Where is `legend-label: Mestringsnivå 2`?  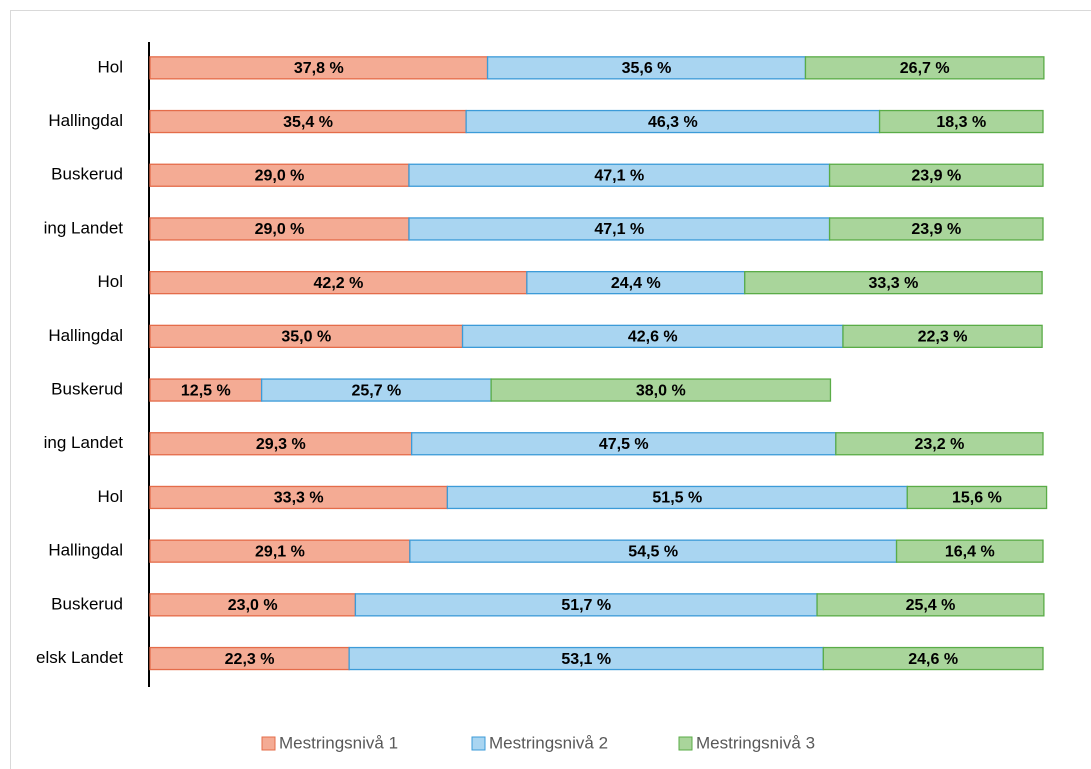
legend-label: Mestringsnivå 2 is located at coordinates (548, 742).